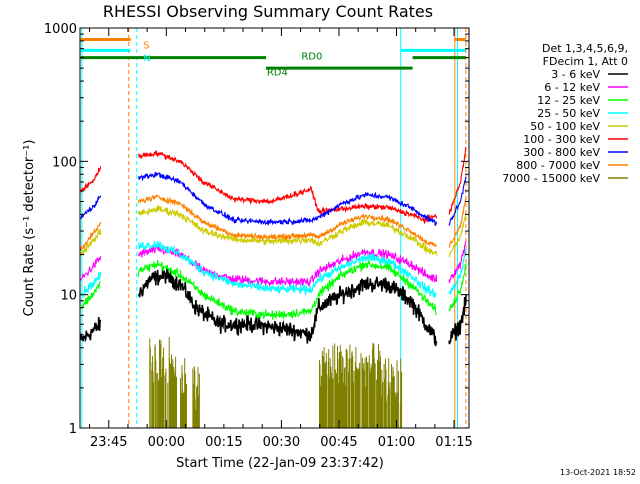  What do you see at coordinates (568, 100) in the screenshot?
I see `legend-label: 12 - 25 keV` at bounding box center [568, 100].